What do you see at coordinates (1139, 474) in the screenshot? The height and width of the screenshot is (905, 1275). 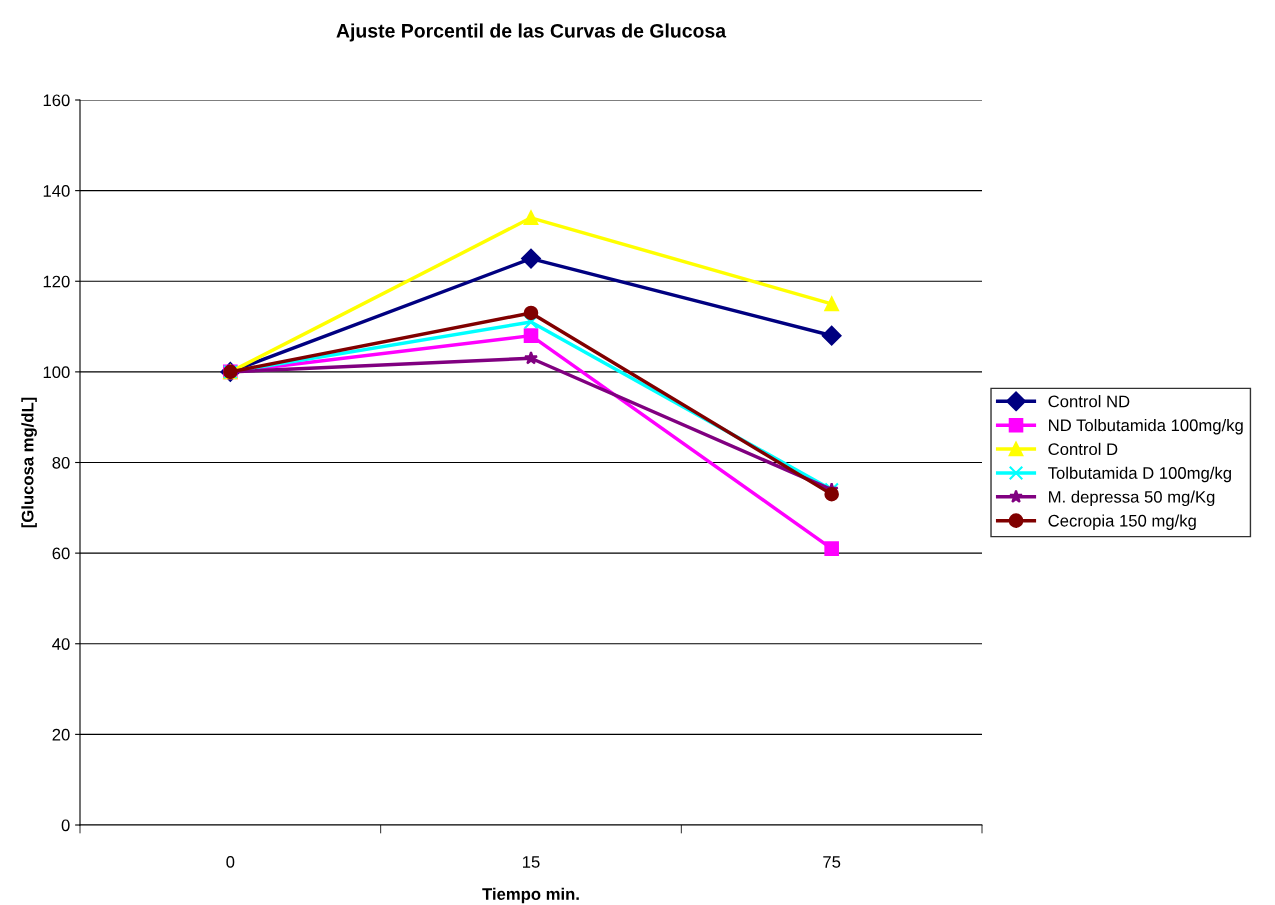 I see `legend-label: Tolbutamida D 100mg/kg` at bounding box center [1139, 474].